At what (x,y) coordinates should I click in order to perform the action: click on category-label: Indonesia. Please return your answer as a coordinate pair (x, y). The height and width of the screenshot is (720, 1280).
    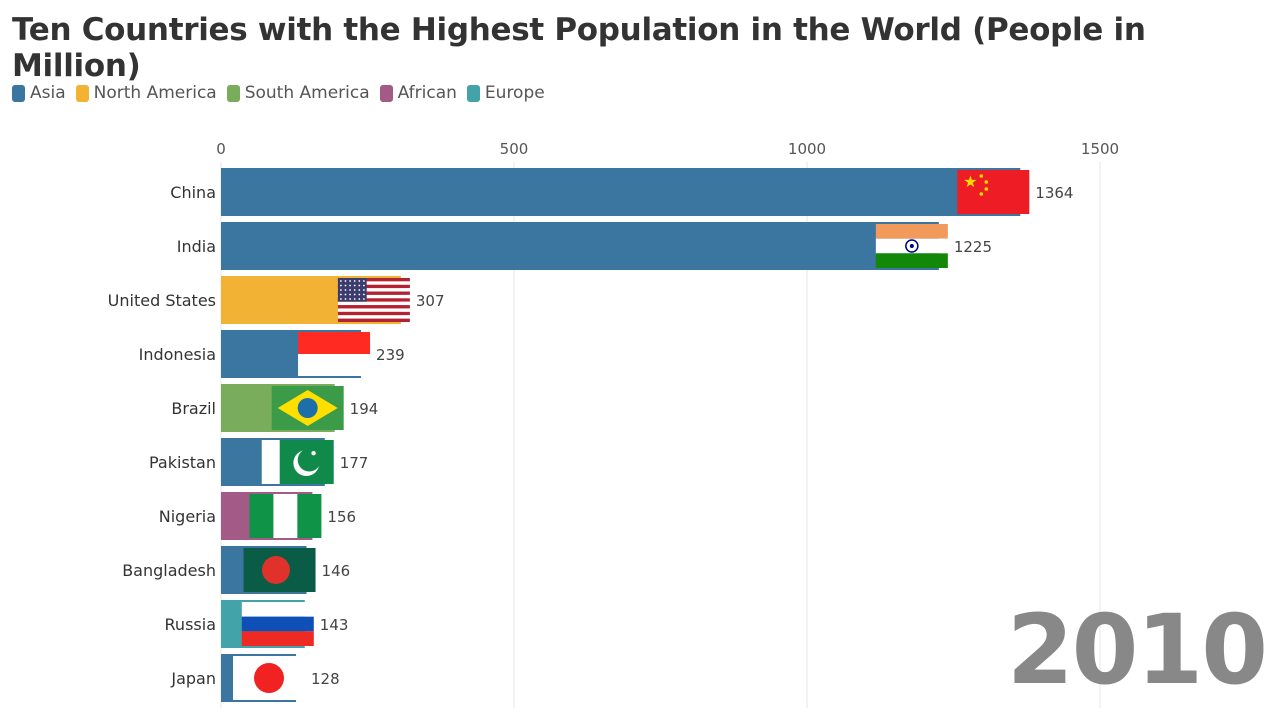
    Looking at the image, I should click on (177, 354).